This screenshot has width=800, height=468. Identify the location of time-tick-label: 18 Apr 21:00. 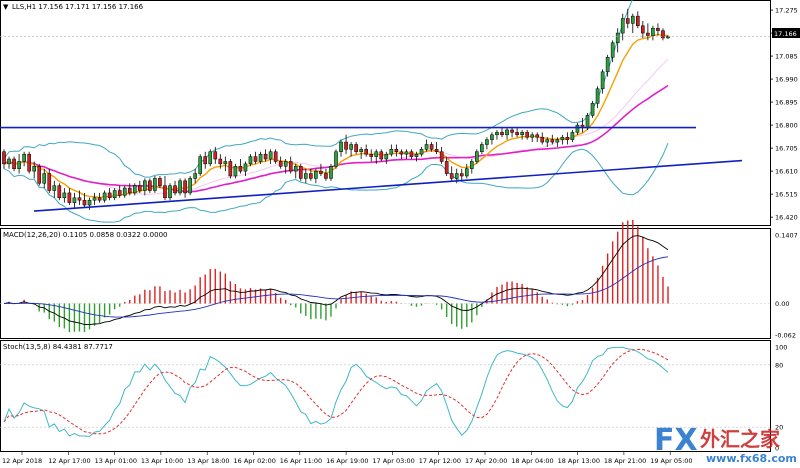
(625, 461).